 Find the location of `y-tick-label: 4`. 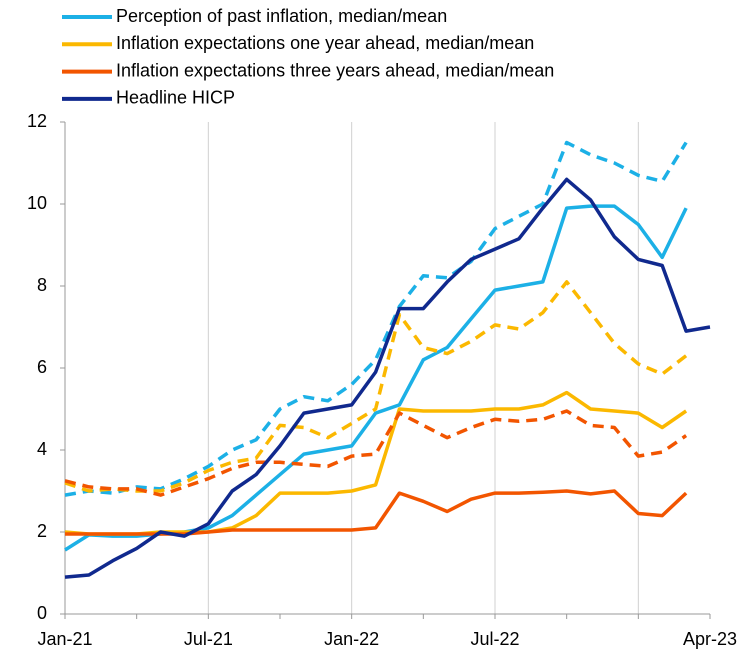

y-tick-label: 4 is located at coordinates (42, 449).